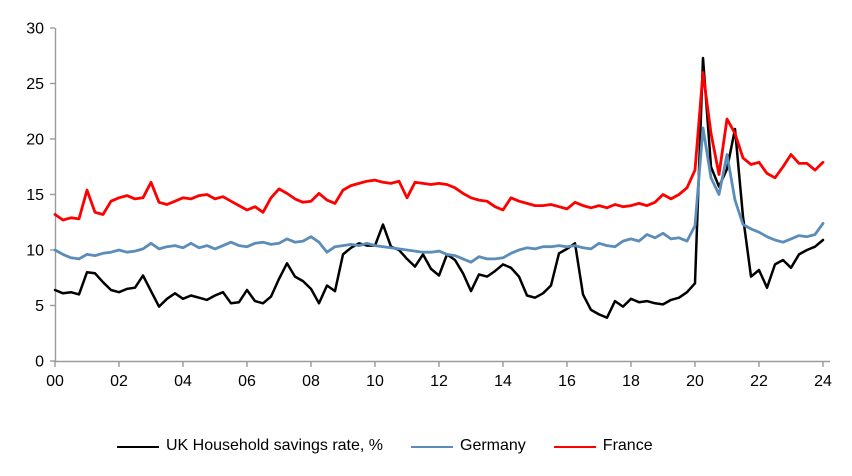  What do you see at coordinates (35, 251) in the screenshot?
I see `y-tick-label: 10` at bounding box center [35, 251].